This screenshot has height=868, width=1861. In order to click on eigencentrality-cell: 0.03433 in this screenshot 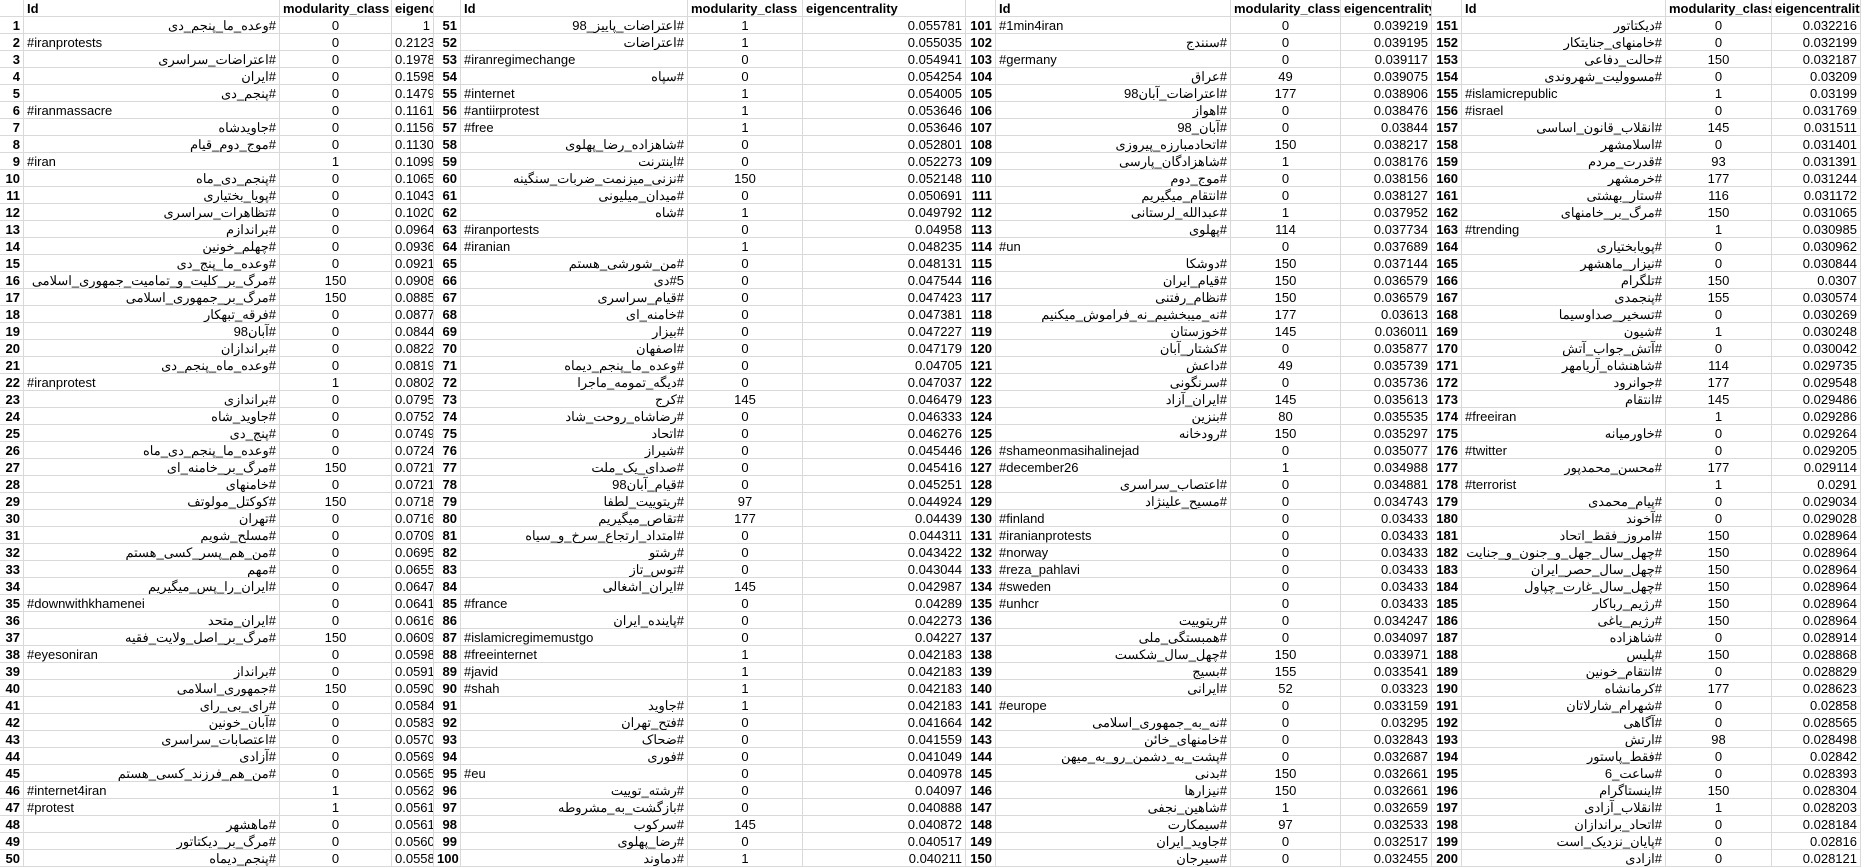, I will do `click(1386, 586)`.